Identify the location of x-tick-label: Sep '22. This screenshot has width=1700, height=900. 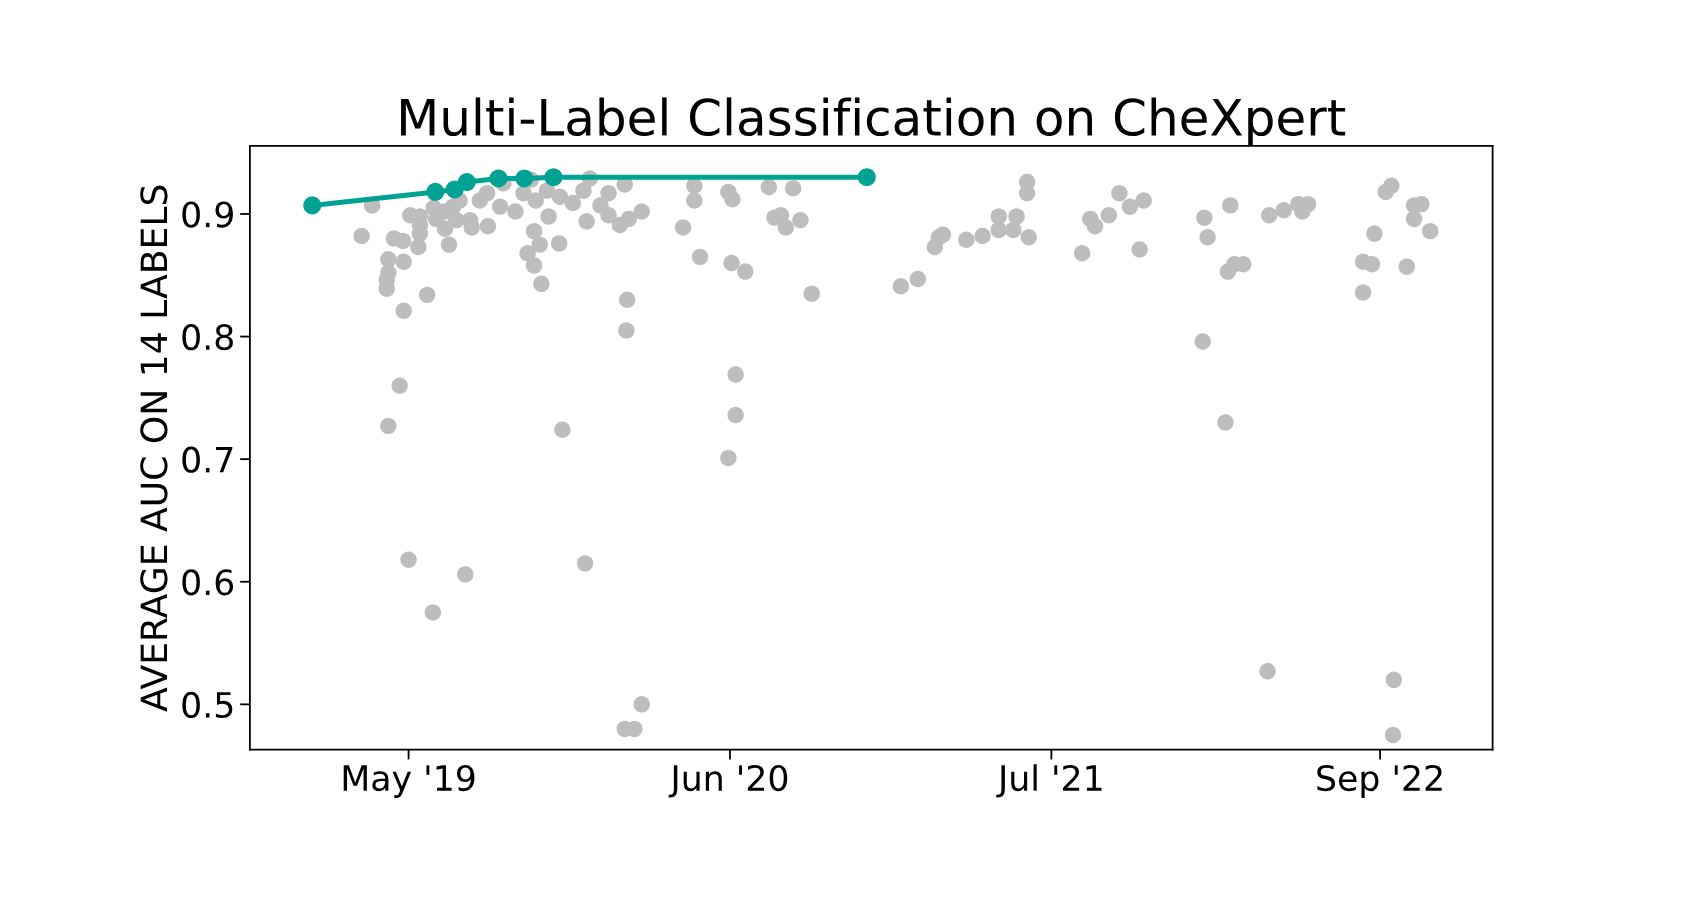
(1379, 781).